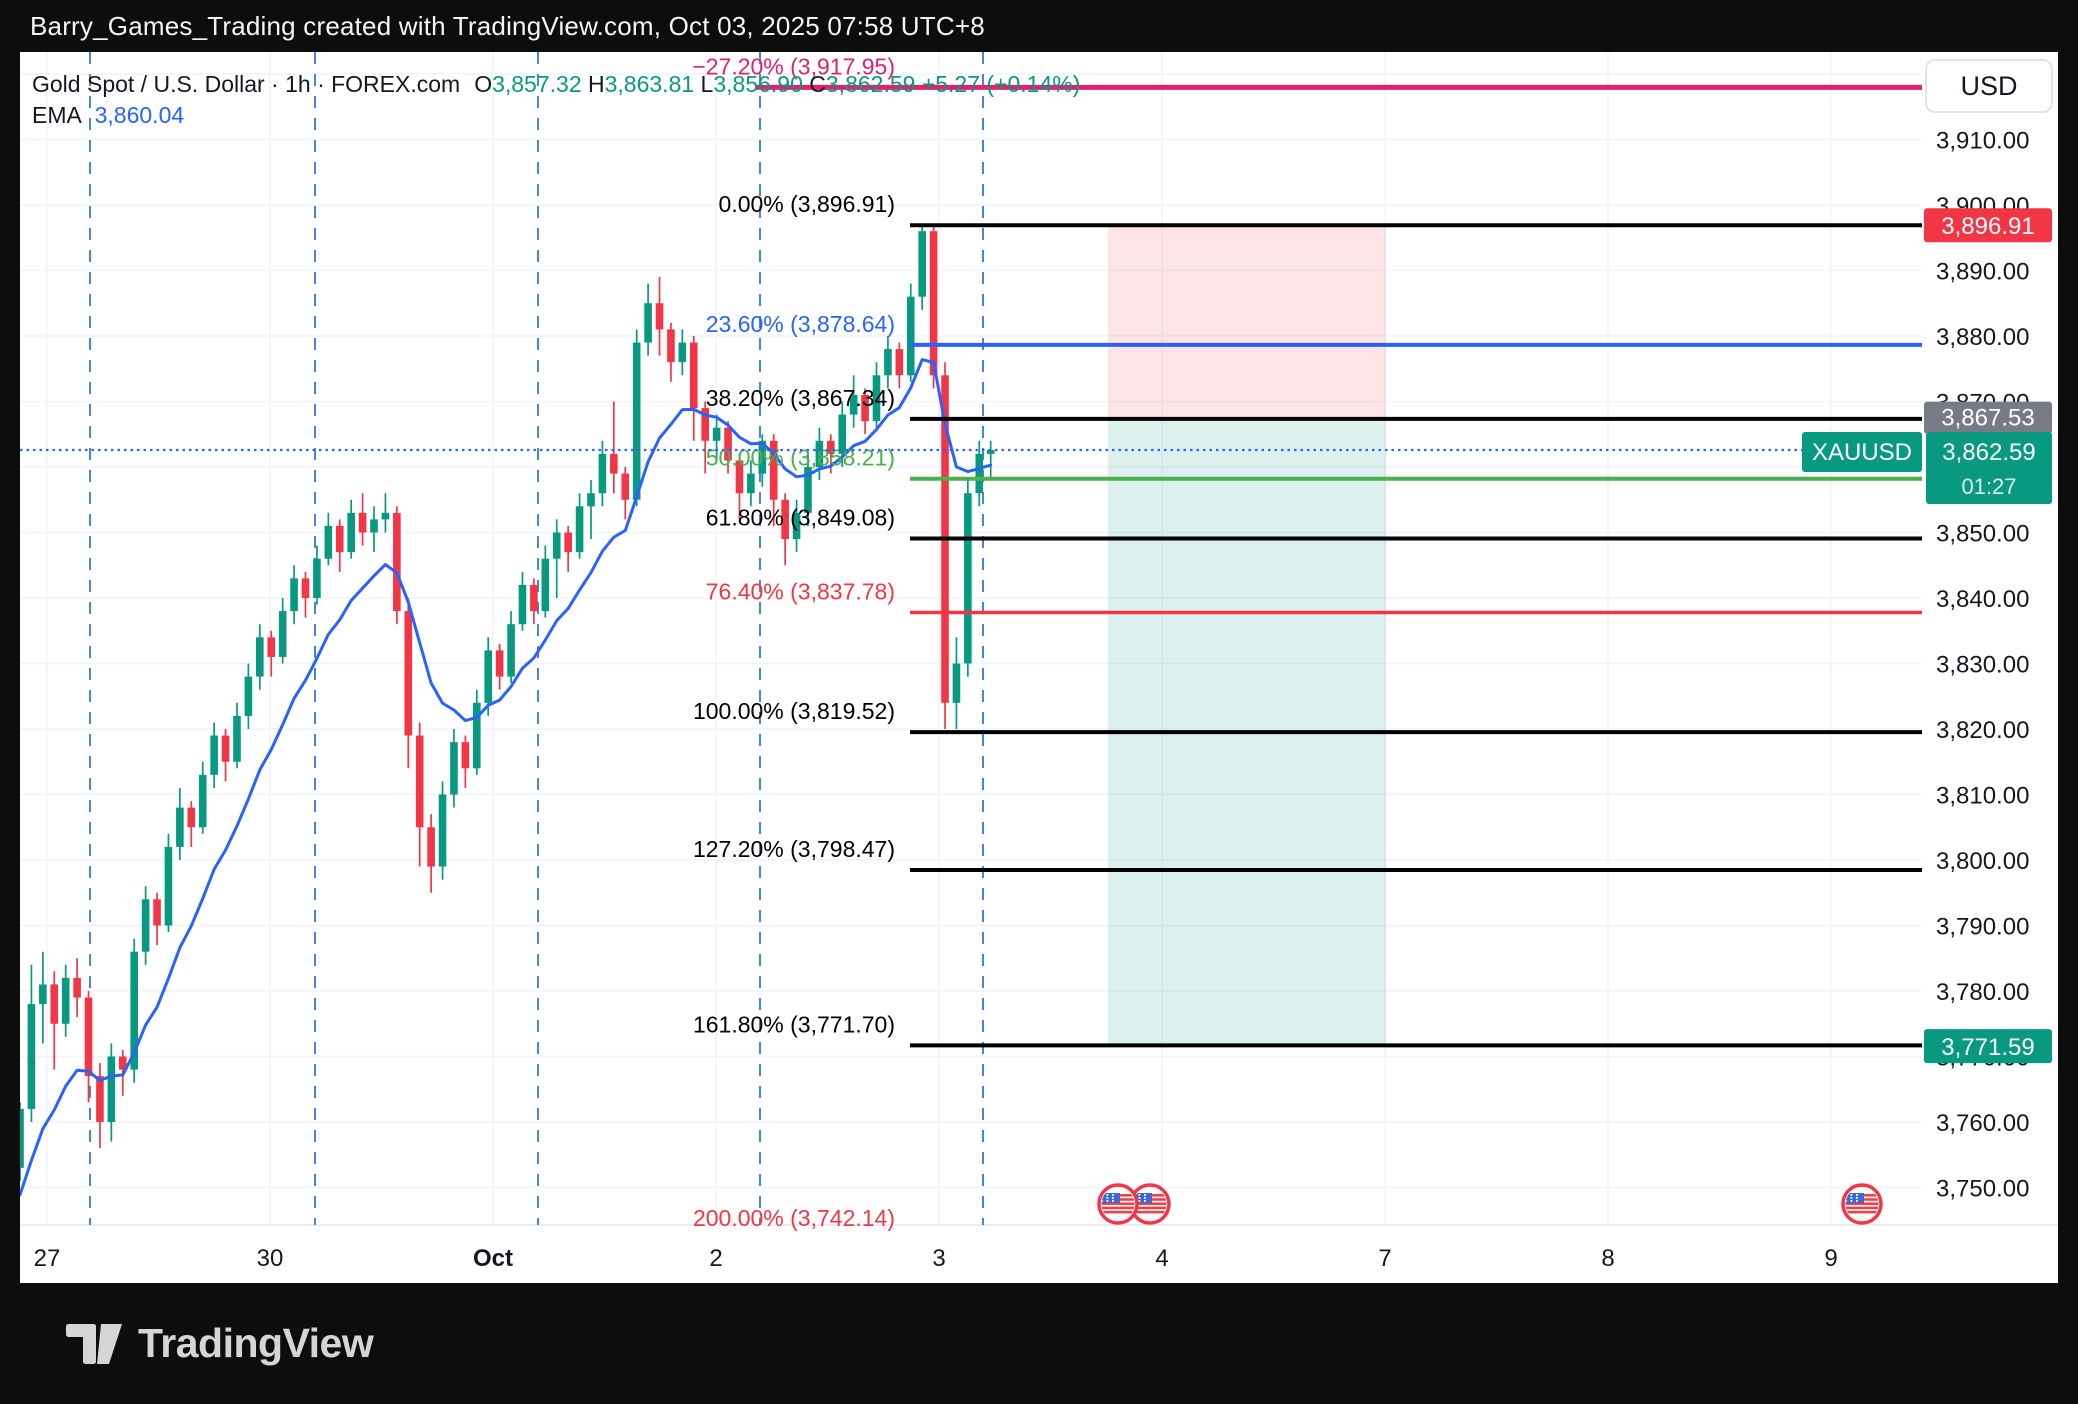 The width and height of the screenshot is (2078, 1404). Describe the element at coordinates (1830, 1258) in the screenshot. I see `time-axis-tick: 9` at that location.